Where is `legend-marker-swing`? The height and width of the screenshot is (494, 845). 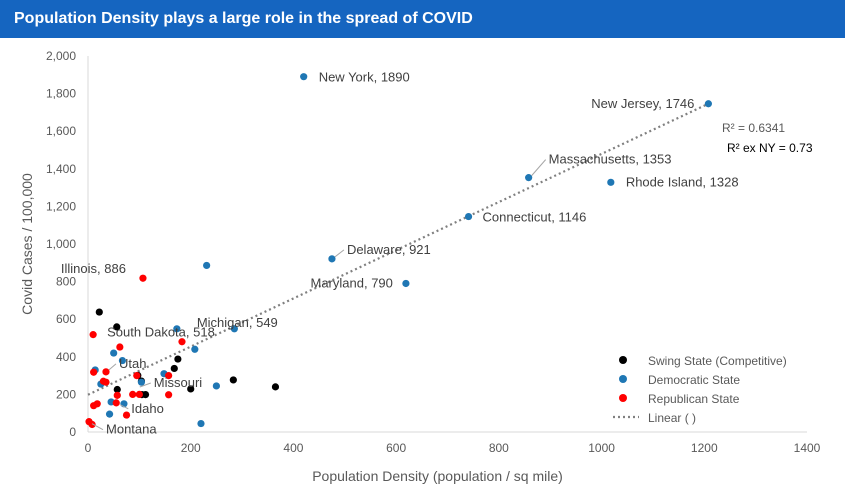
legend-marker-swing is located at coordinates (623, 360).